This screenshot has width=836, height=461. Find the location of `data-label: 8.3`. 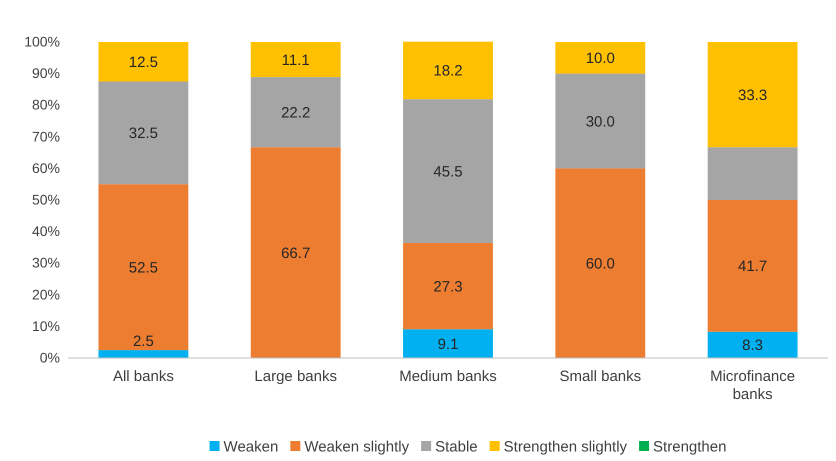

data-label: 8.3 is located at coordinates (753, 345).